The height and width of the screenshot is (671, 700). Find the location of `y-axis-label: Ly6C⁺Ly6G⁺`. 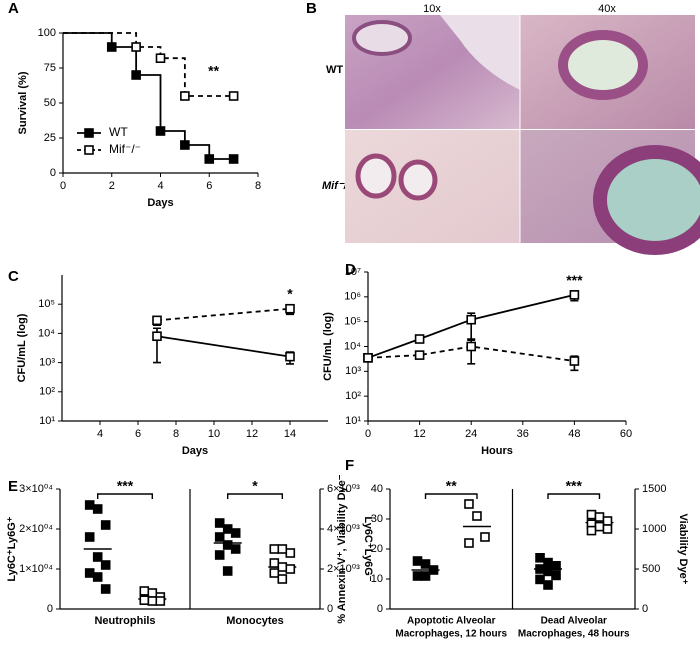

y-axis-label: Ly6C⁺Ly6G⁺ is located at coordinates (12, 548).